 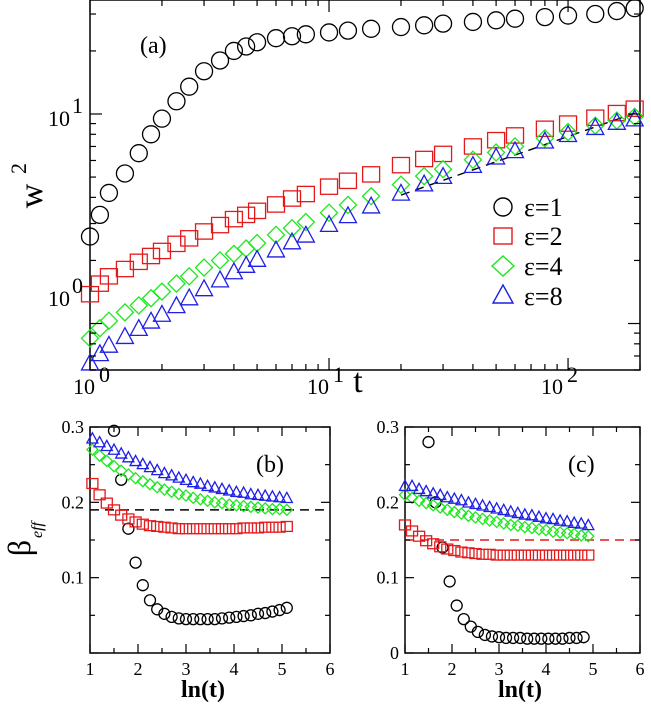 What do you see at coordinates (503, 236) in the screenshot?
I see `legend-marker-square` at bounding box center [503, 236].